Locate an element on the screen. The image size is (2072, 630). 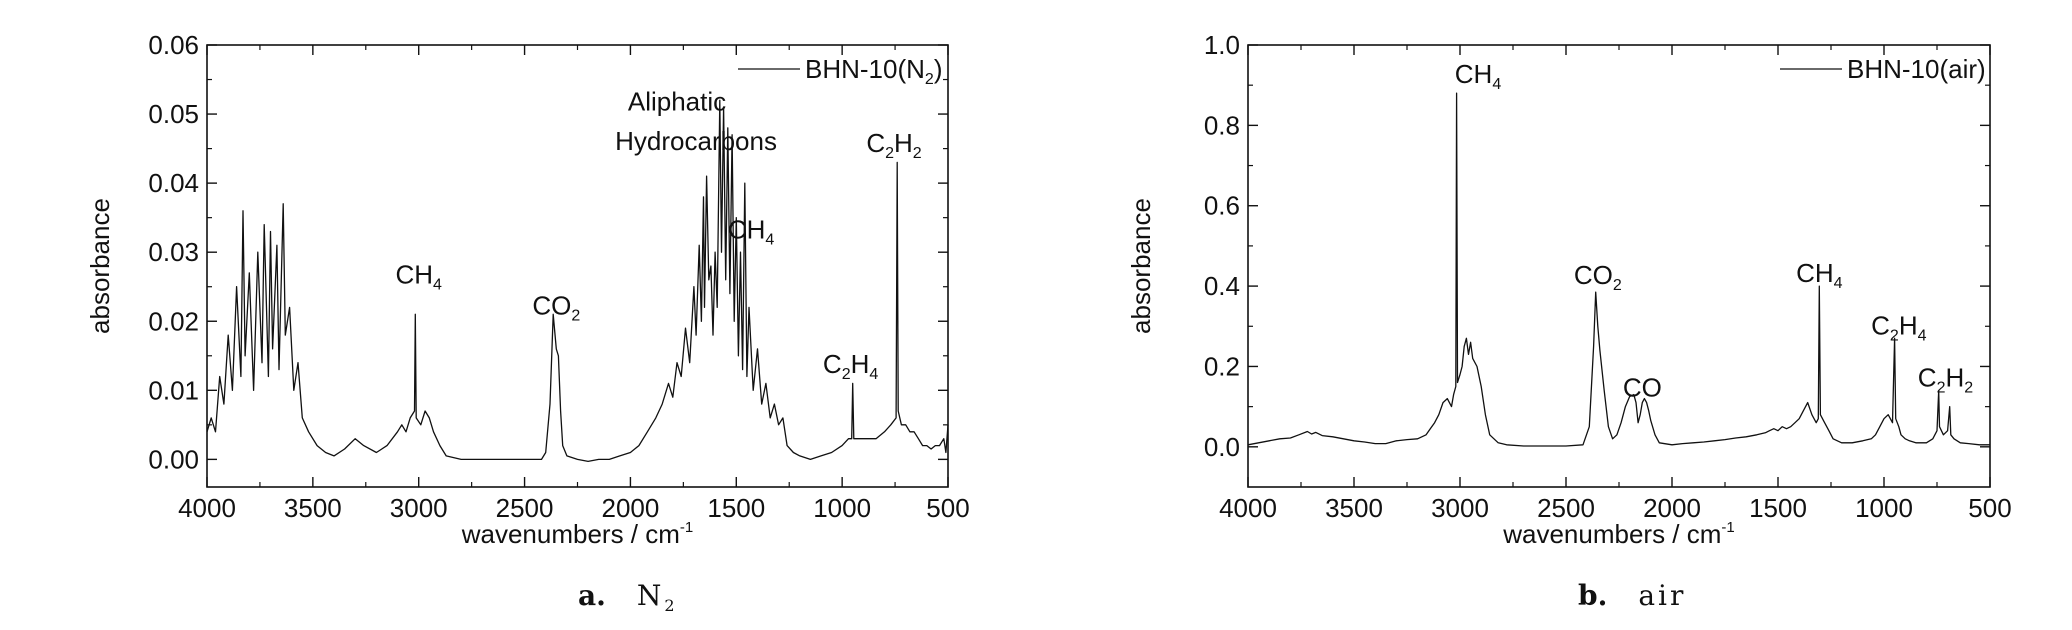
y-tick-label: 1.0 is located at coordinates (1222, 45).